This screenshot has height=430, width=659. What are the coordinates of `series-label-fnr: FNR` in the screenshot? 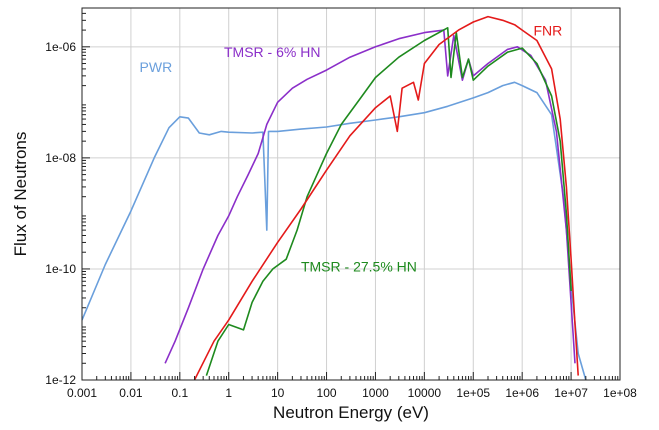 It's located at (547, 30).